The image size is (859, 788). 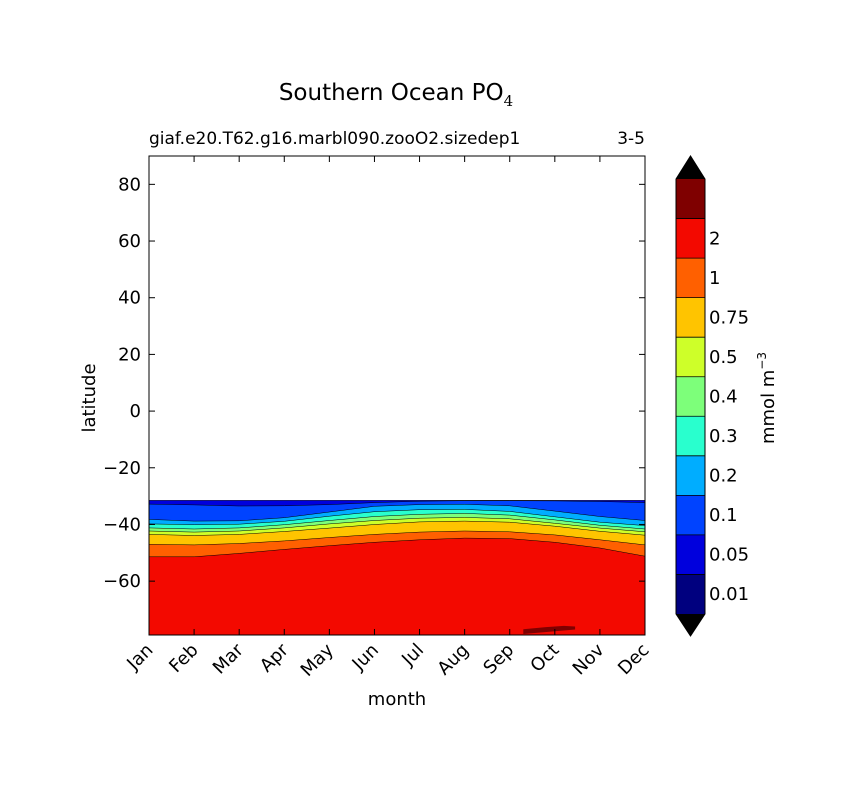 What do you see at coordinates (729, 317) in the screenshot?
I see `colorbar-tick-label: 0.75` at bounding box center [729, 317].